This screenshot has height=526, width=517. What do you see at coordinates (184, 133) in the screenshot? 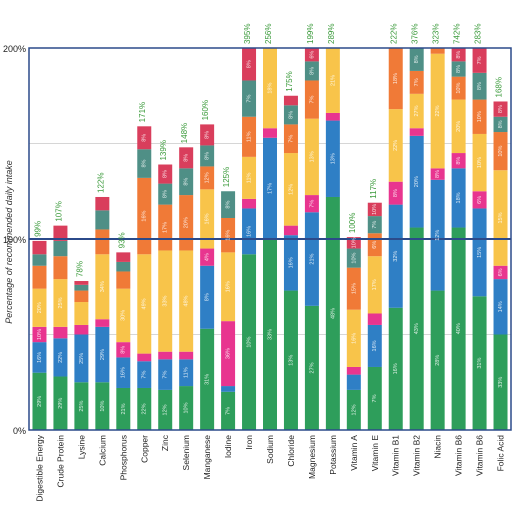
I see `bar-total-label: 148%` at bounding box center [184, 133].